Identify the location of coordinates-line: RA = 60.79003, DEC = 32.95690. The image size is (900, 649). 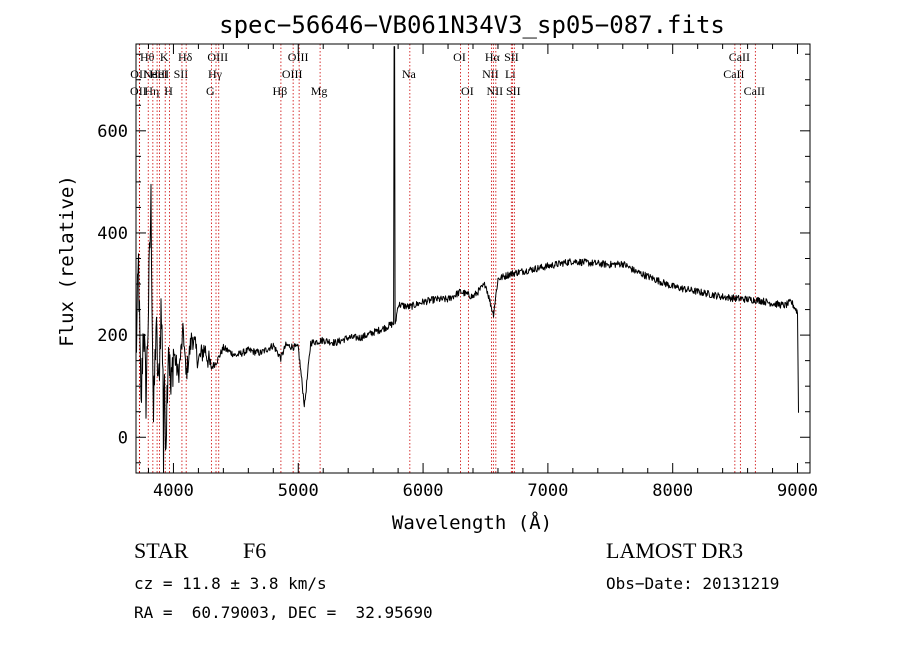
(283, 612).